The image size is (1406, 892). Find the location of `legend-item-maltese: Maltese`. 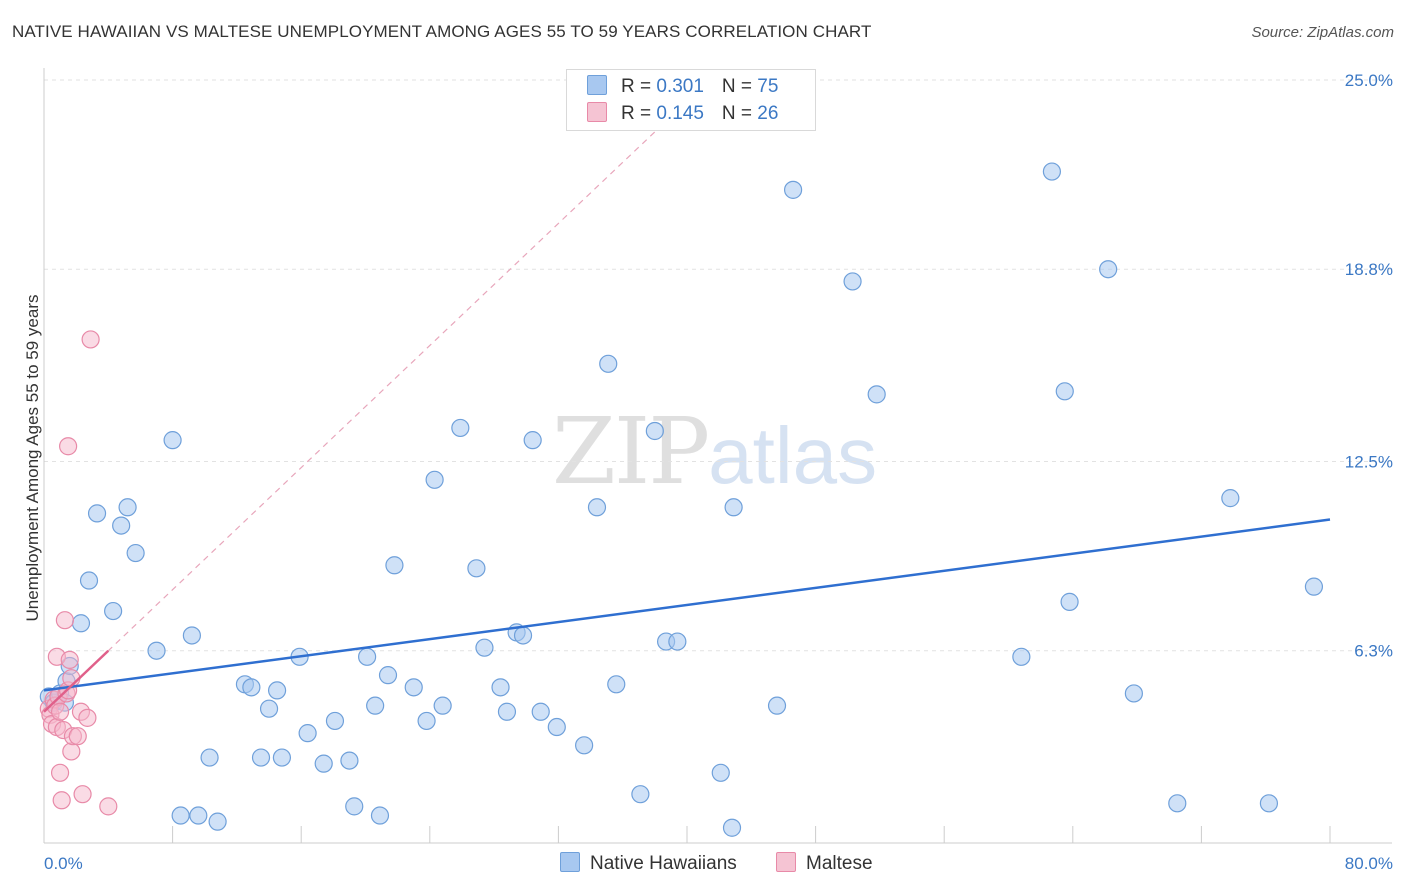

legend-item-maltese: Maltese is located at coordinates (824, 863).